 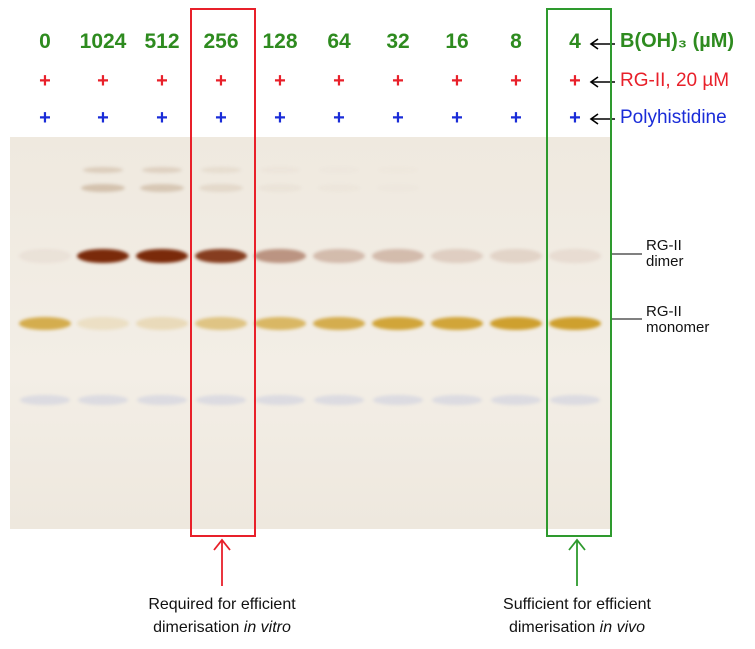 I want to click on polyhistidine-row-label: Polyhistidine, so click(x=673, y=117).